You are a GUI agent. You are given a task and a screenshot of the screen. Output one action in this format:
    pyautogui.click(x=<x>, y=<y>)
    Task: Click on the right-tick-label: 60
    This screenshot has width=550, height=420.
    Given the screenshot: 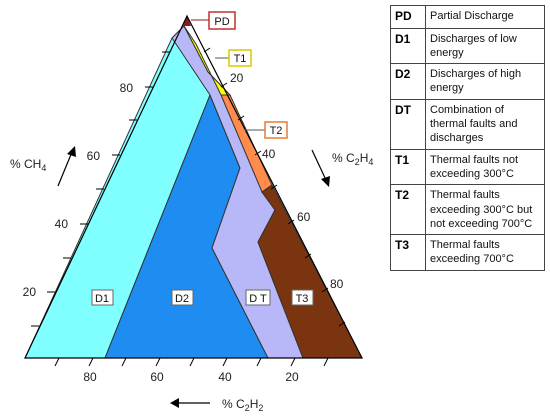 What is the action you would take?
    pyautogui.click(x=304, y=217)
    